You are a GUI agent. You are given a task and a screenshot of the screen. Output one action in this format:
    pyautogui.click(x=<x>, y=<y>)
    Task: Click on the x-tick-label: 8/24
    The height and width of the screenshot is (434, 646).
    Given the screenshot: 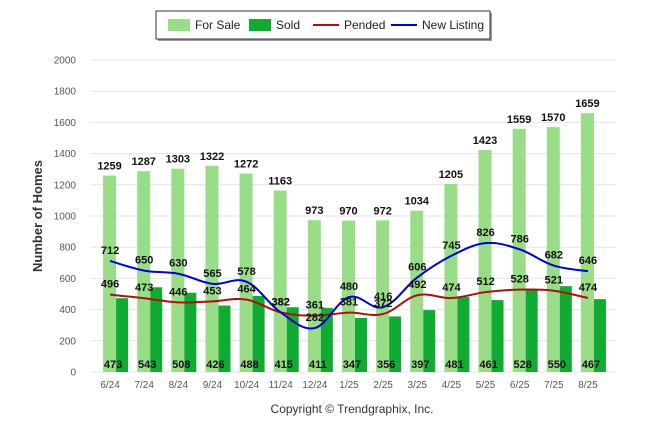 What is the action you would take?
    pyautogui.click(x=179, y=385)
    